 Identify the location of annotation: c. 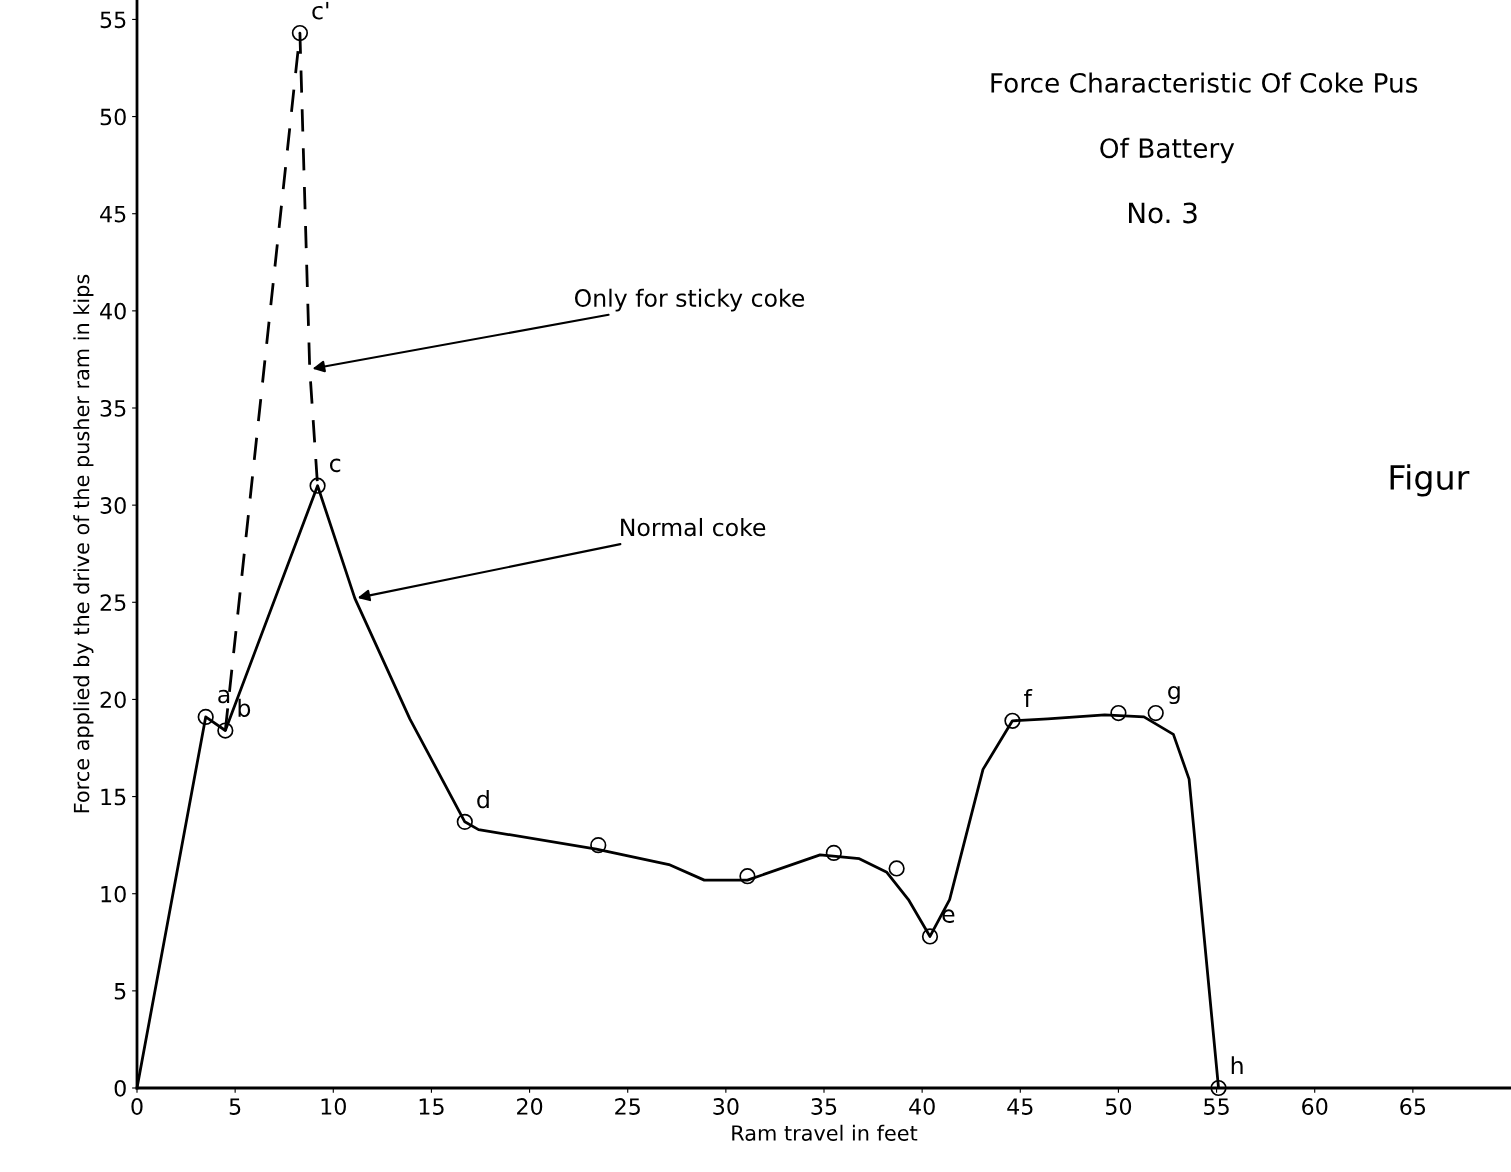
(335, 465).